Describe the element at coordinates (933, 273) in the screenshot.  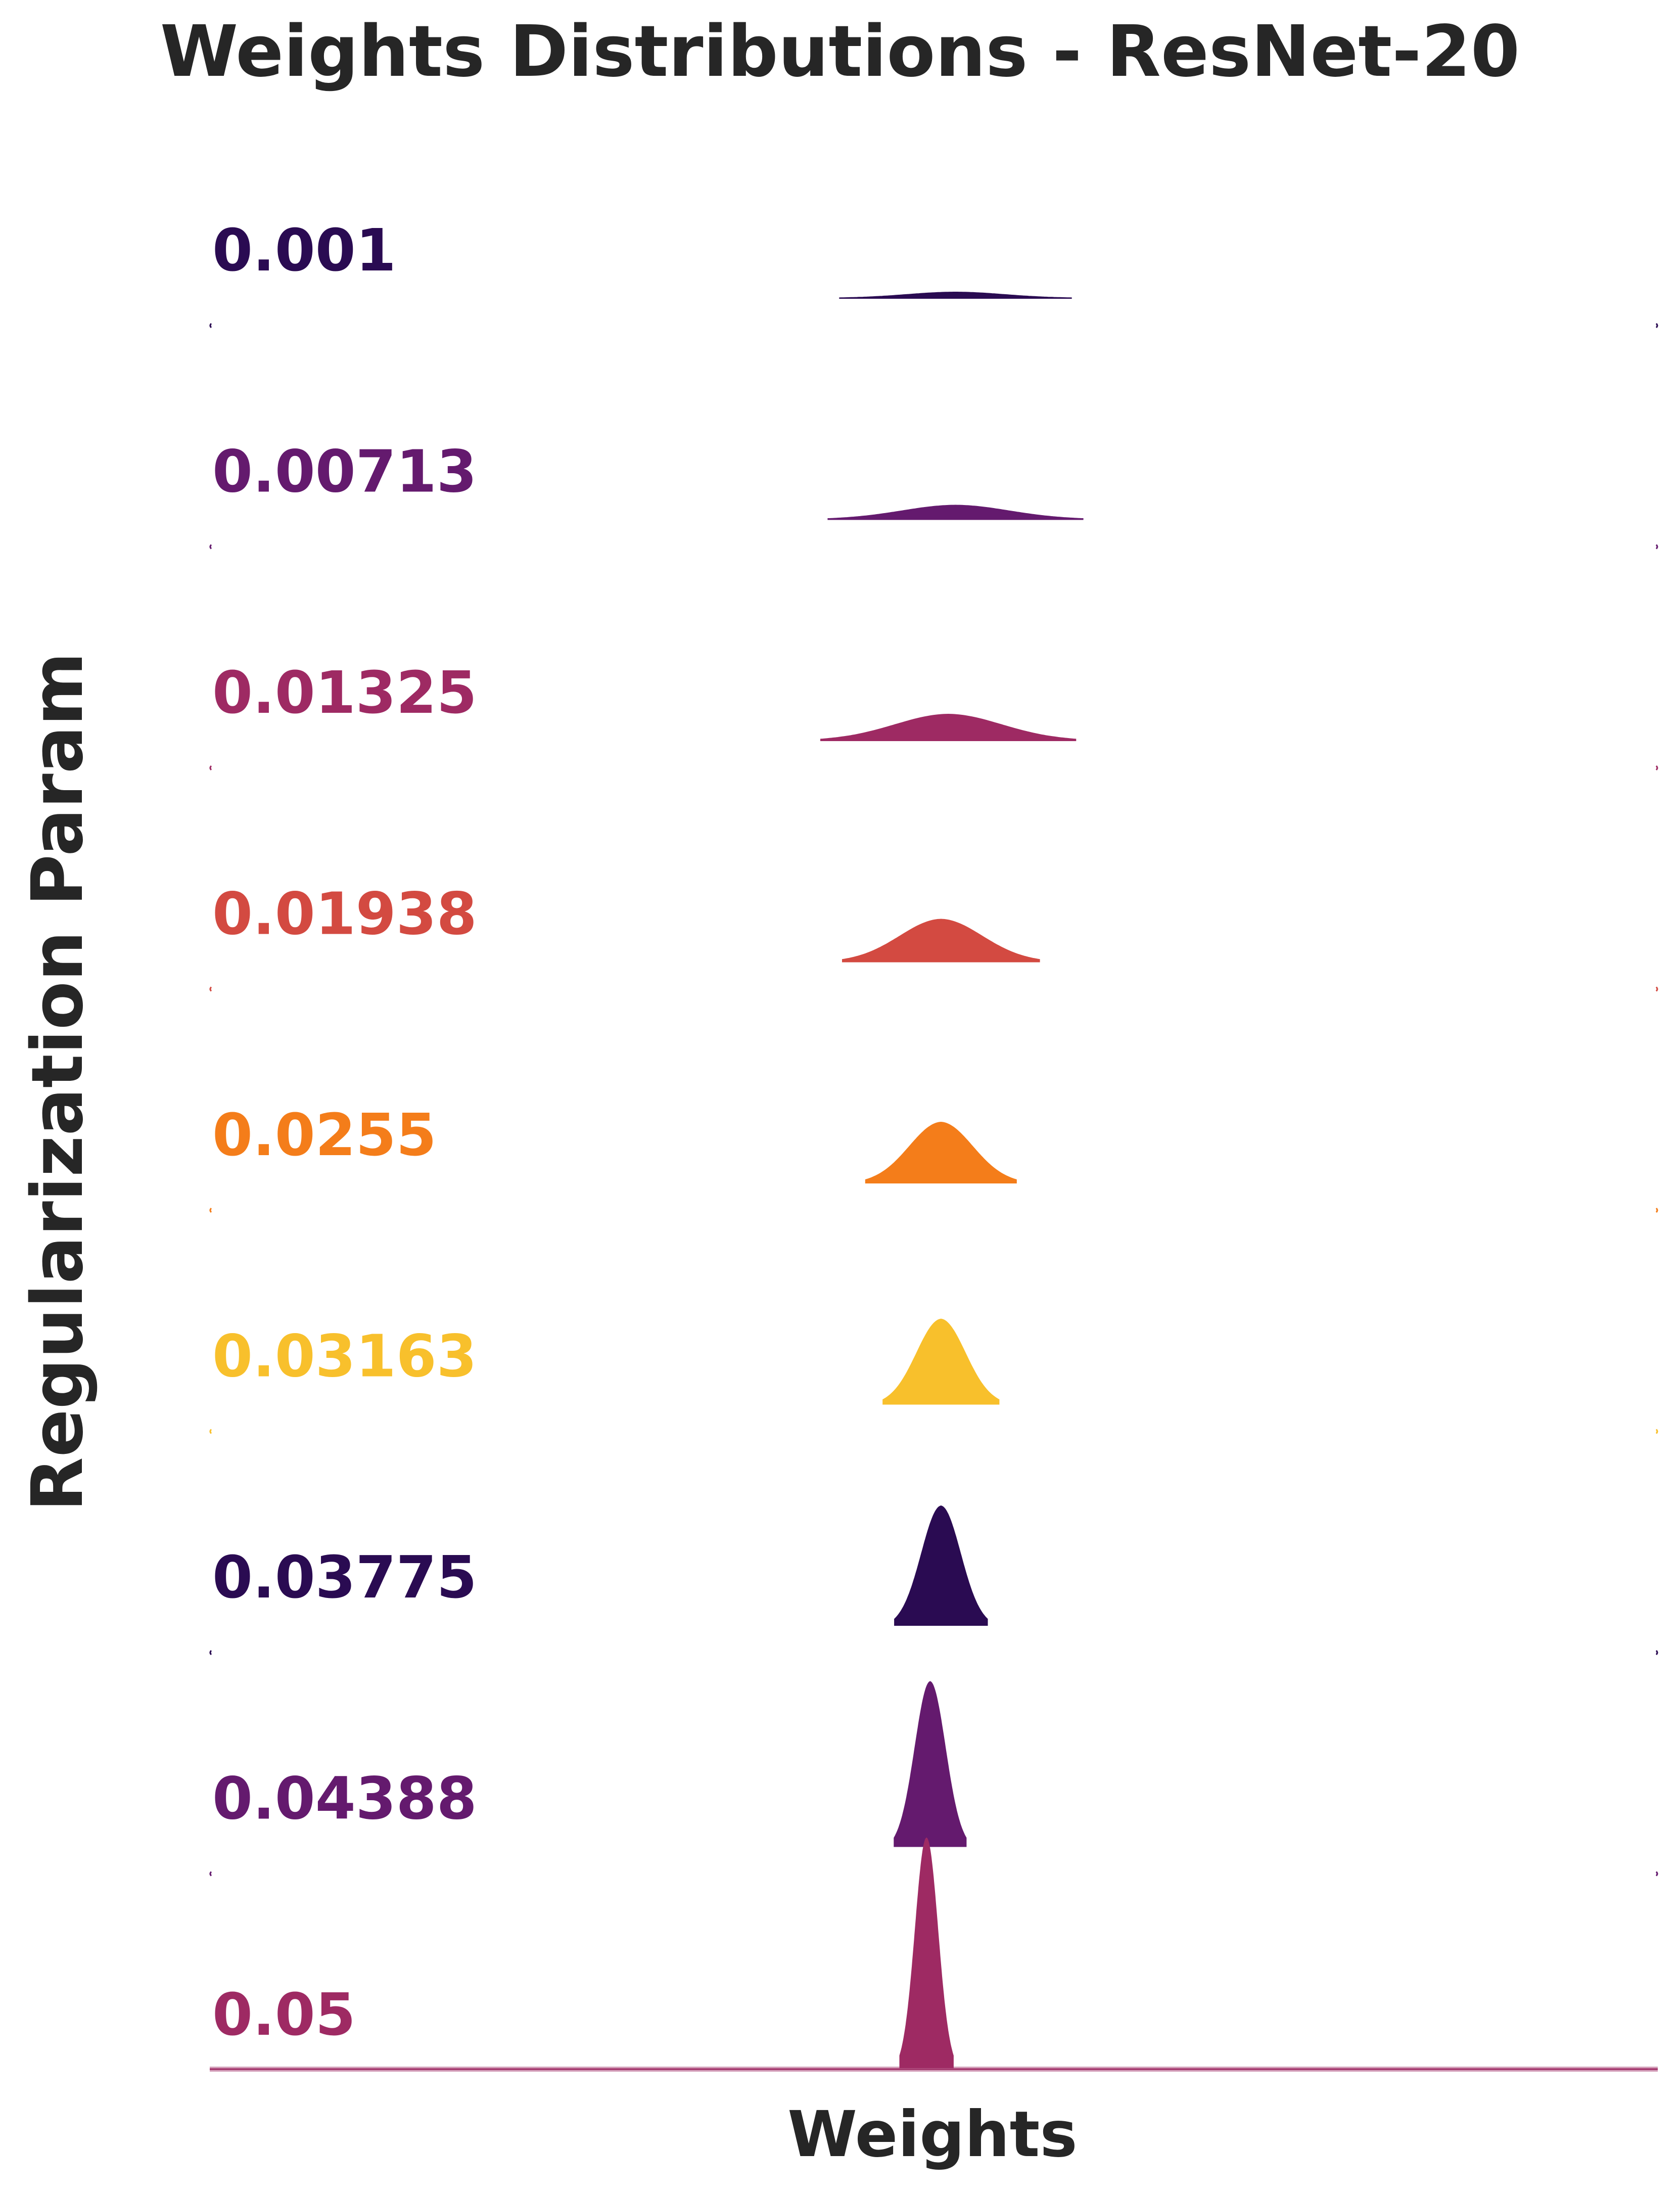
I see `ridge-row: 0.001` at that location.